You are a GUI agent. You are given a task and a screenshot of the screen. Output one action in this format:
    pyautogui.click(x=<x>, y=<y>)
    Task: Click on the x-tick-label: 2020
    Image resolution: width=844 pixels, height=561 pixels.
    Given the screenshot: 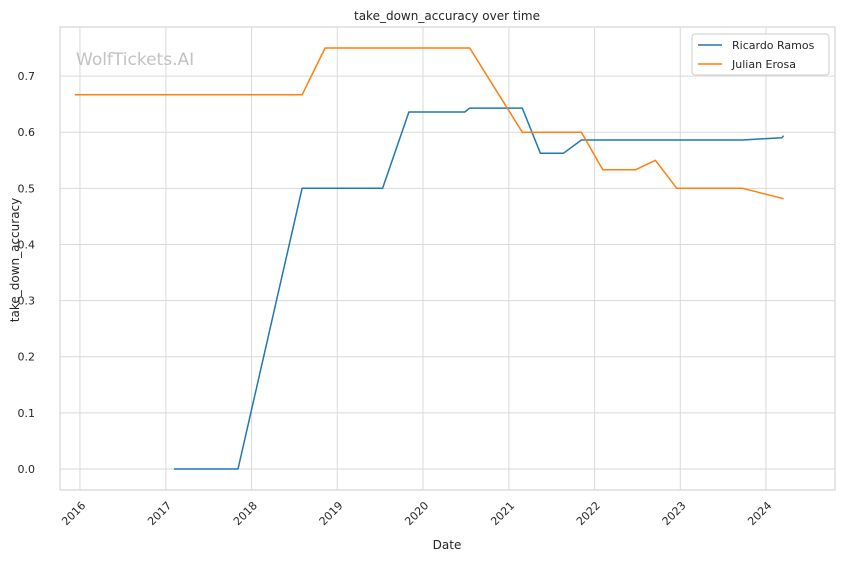 What is the action you would take?
    pyautogui.click(x=416, y=513)
    